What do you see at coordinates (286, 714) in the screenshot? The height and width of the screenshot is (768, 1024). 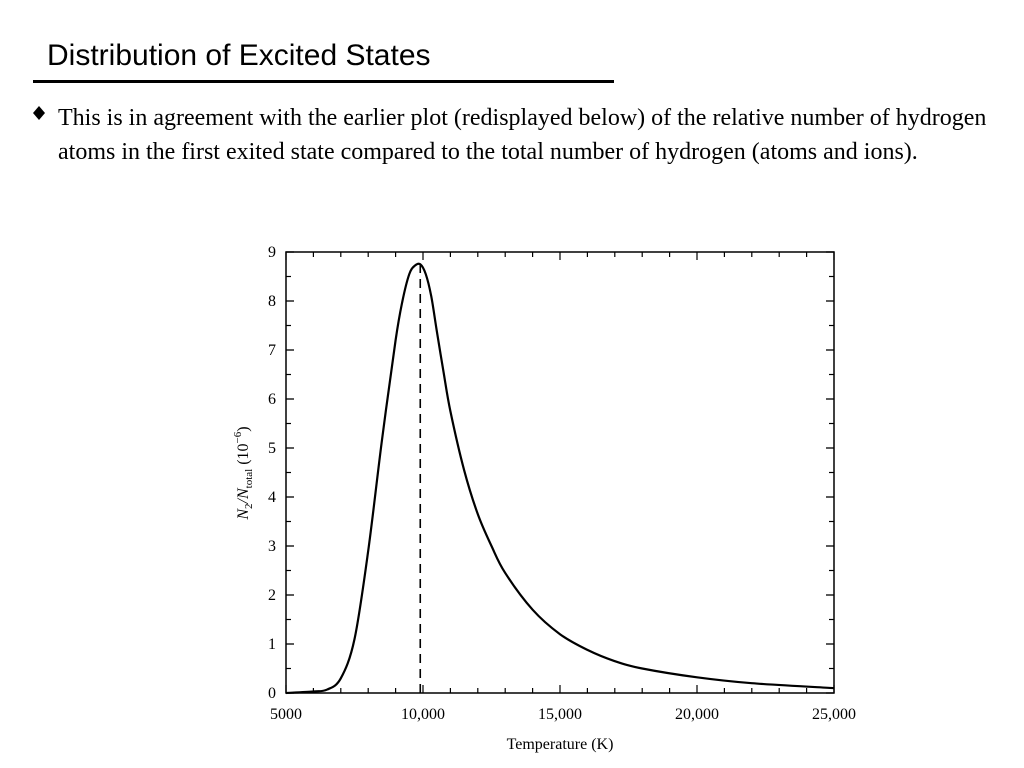 I see `x-tick-label: 5000` at bounding box center [286, 714].